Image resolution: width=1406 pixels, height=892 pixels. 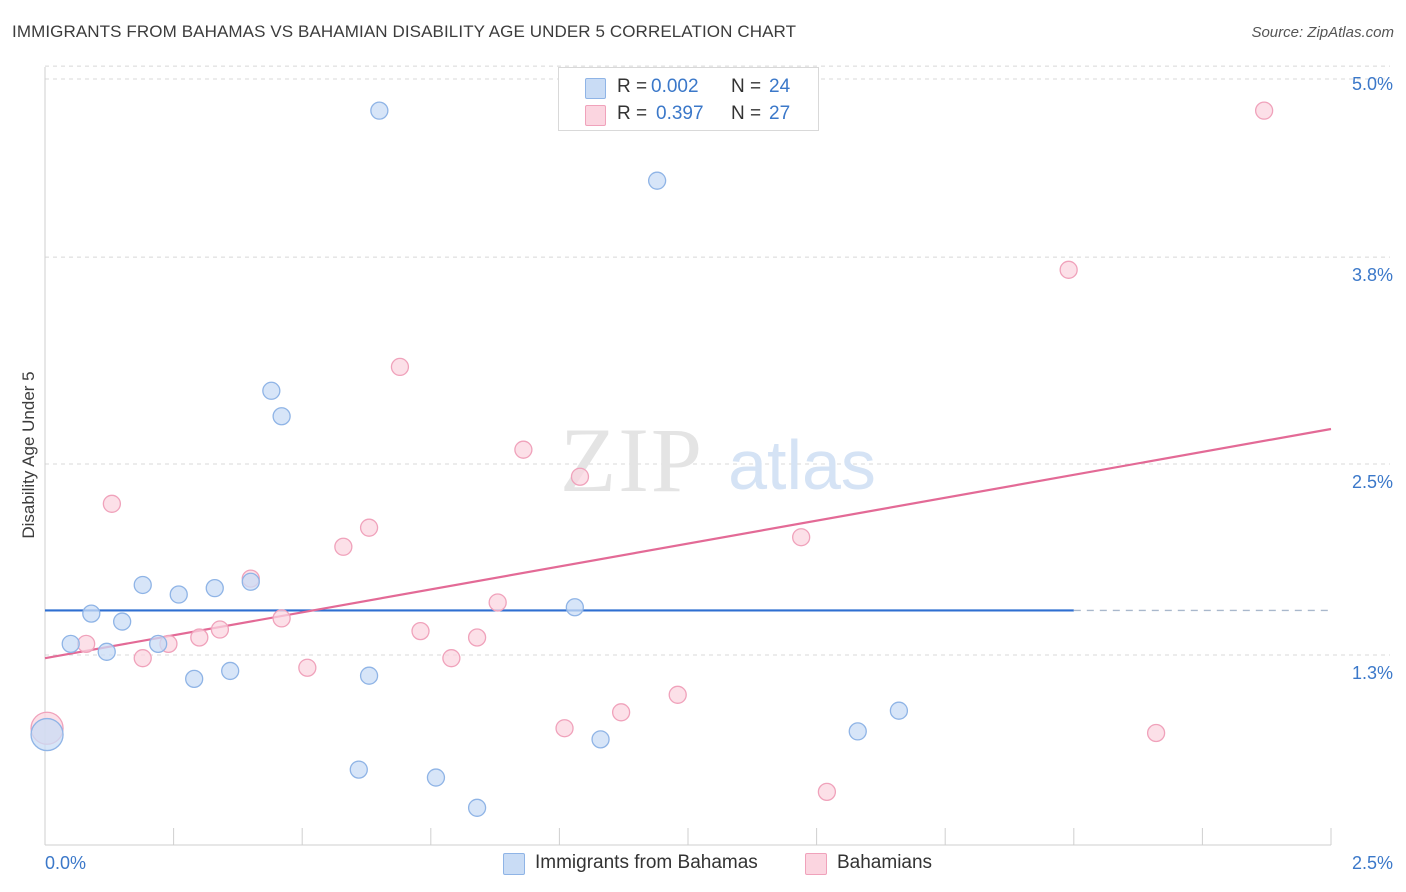 I want to click on legend-r-value: 0.002, so click(x=675, y=86).